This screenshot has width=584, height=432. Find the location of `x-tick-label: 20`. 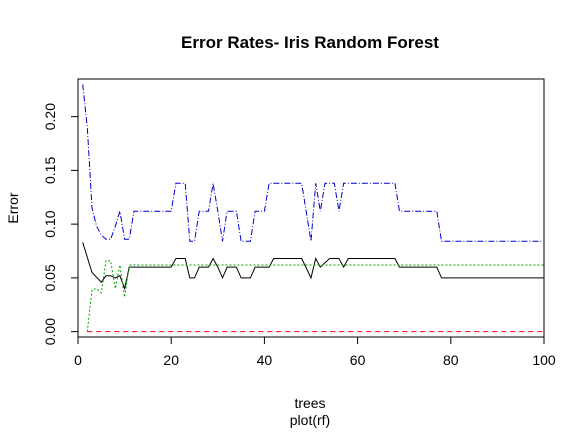

x-tick-label: 20 is located at coordinates (171, 360).